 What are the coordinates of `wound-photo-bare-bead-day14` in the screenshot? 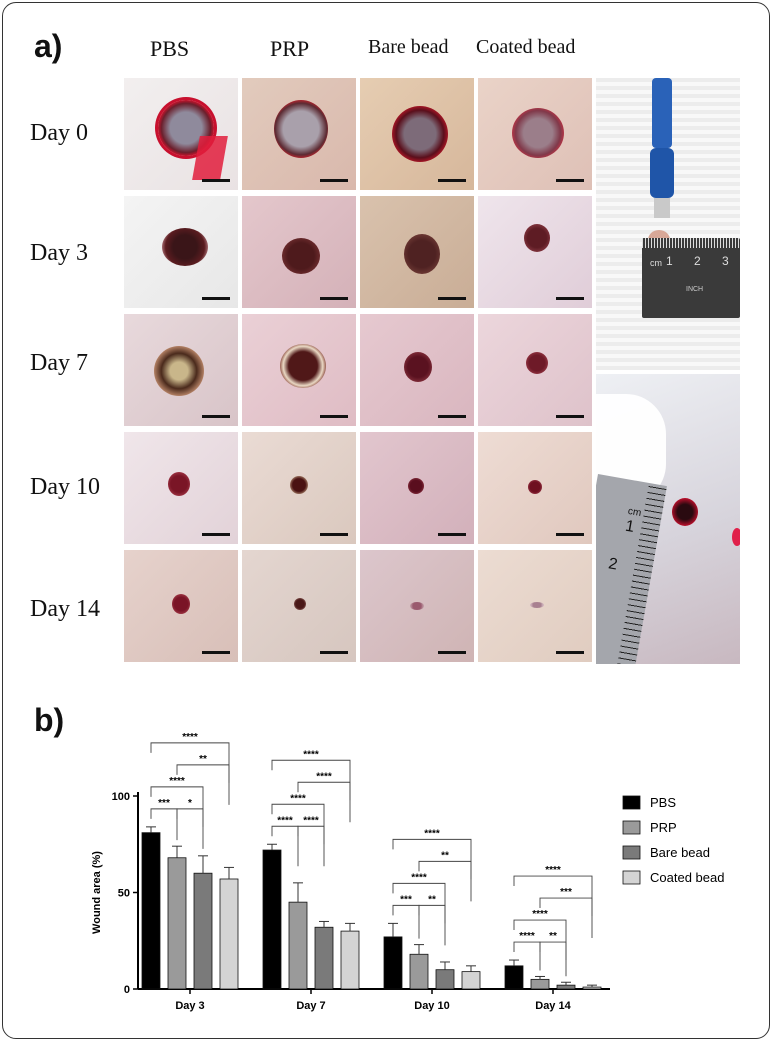 It's located at (417, 606).